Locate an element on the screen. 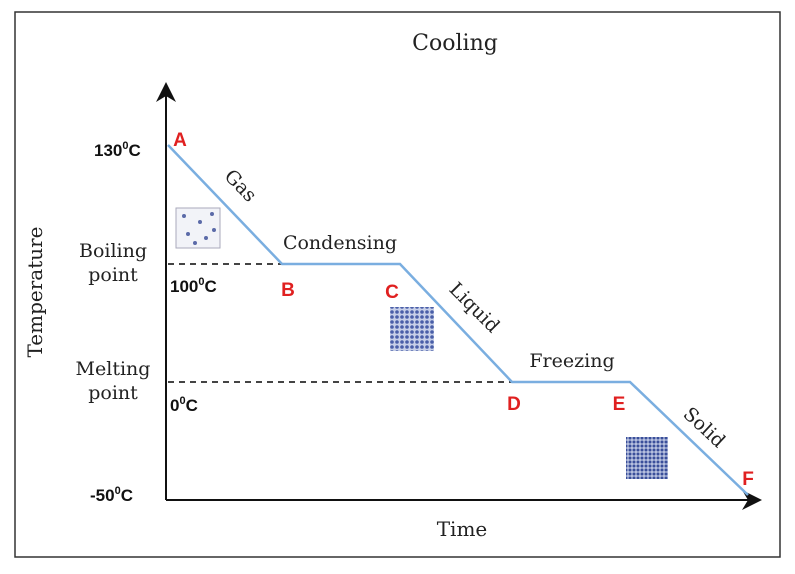 This screenshot has height=574, width=795. point-label: B is located at coordinates (288, 290).